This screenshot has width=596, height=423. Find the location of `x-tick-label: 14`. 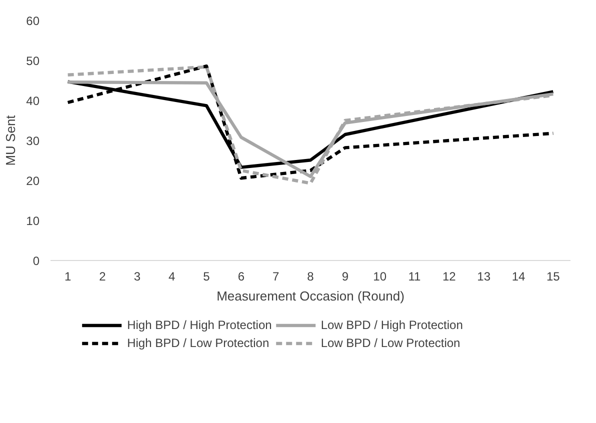

x-tick-label: 14 is located at coordinates (519, 277).